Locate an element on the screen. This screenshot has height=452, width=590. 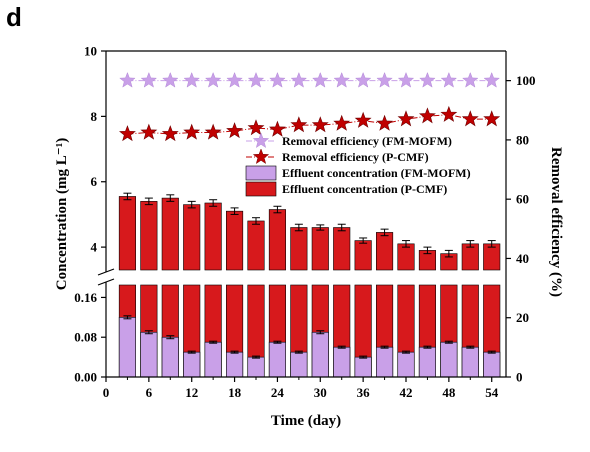
legend-star-icon is located at coordinates (261, 140).